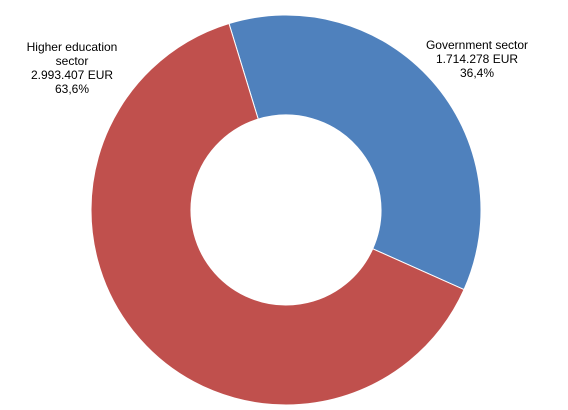  Describe the element at coordinates (72, 54) in the screenshot. I see `category-label: Higher education sector` at that location.